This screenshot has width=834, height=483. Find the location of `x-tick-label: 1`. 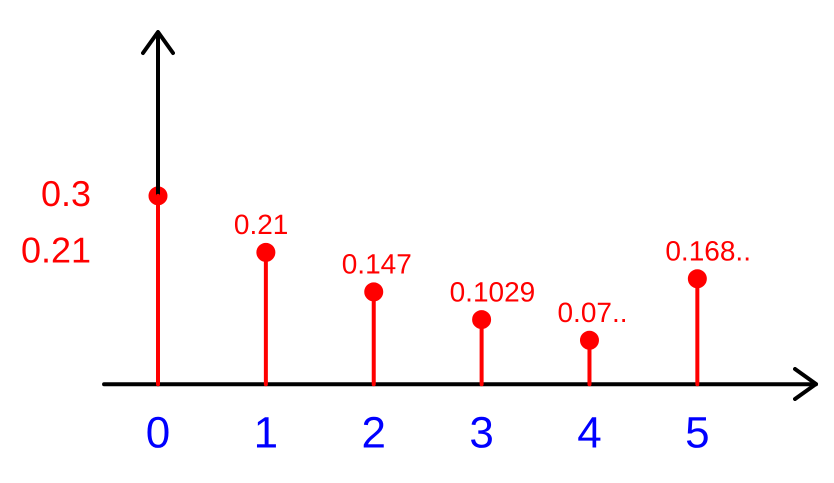

x-tick-label: 1 is located at coordinates (266, 433).